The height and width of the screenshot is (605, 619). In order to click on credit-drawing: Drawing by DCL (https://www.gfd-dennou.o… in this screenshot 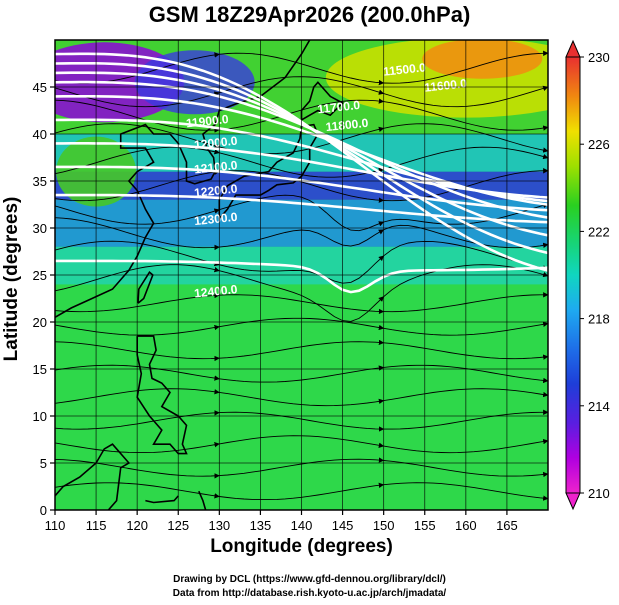, I will do `click(309, 579)`.